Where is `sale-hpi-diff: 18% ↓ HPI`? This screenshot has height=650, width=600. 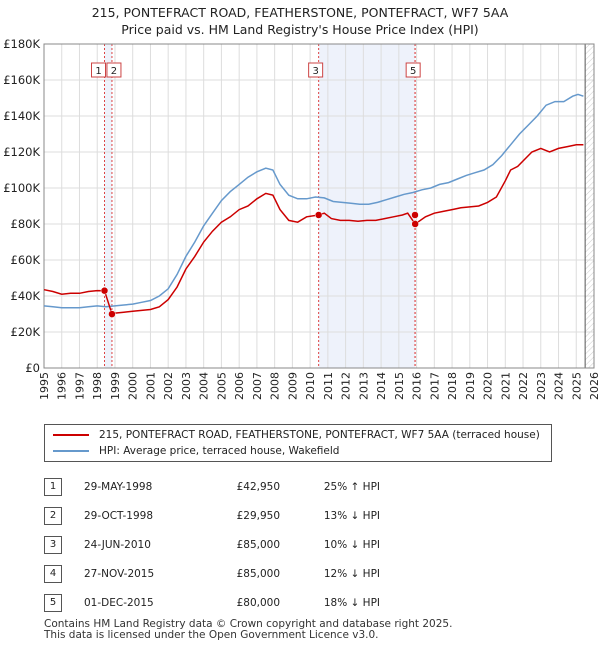 sale-hpi-diff: 18% ↓ HPI is located at coordinates (351, 602).